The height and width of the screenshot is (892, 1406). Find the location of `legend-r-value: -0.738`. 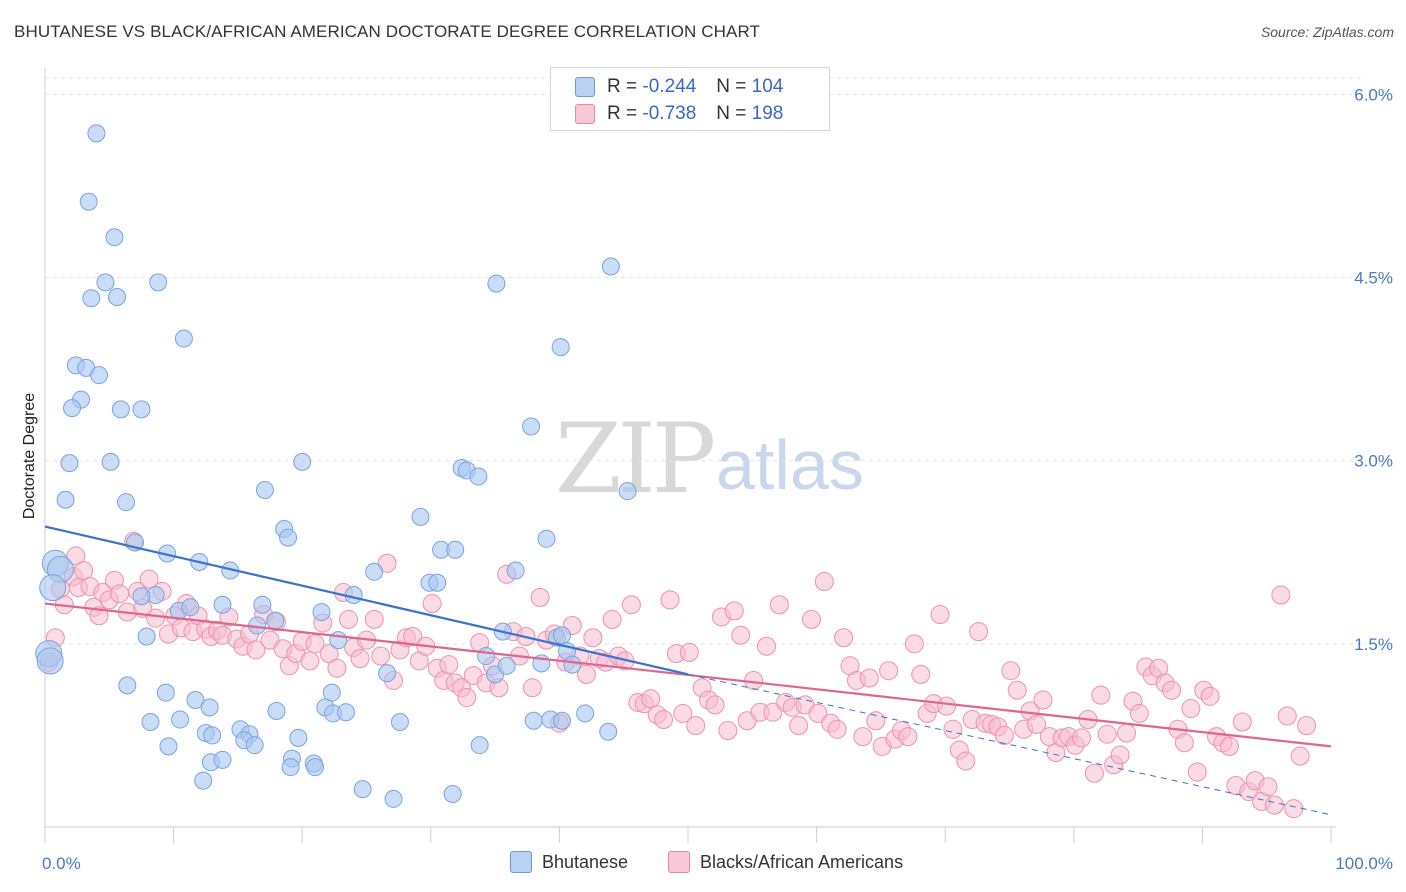

legend-r-value: -0.738 is located at coordinates (669, 113).